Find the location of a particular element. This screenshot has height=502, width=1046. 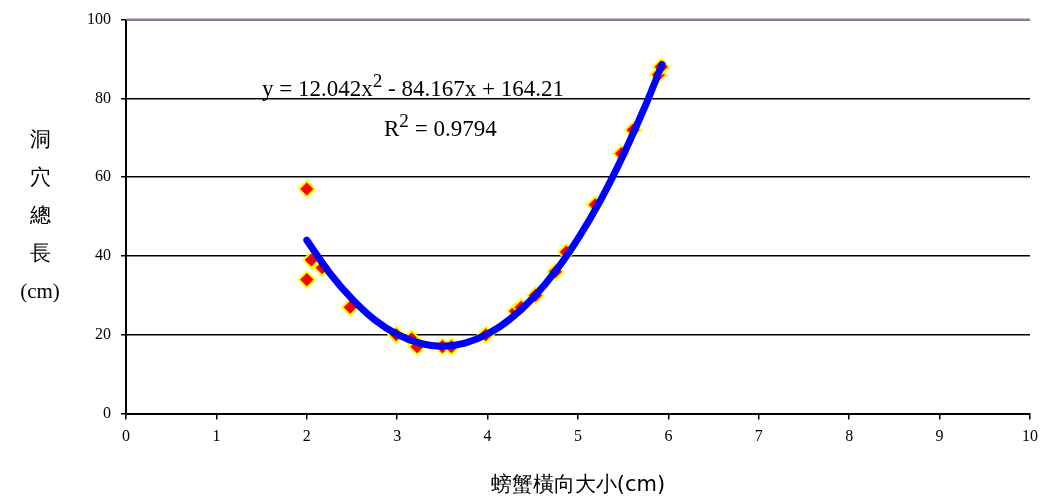

x-tick-label: 8 is located at coordinates (849, 436).